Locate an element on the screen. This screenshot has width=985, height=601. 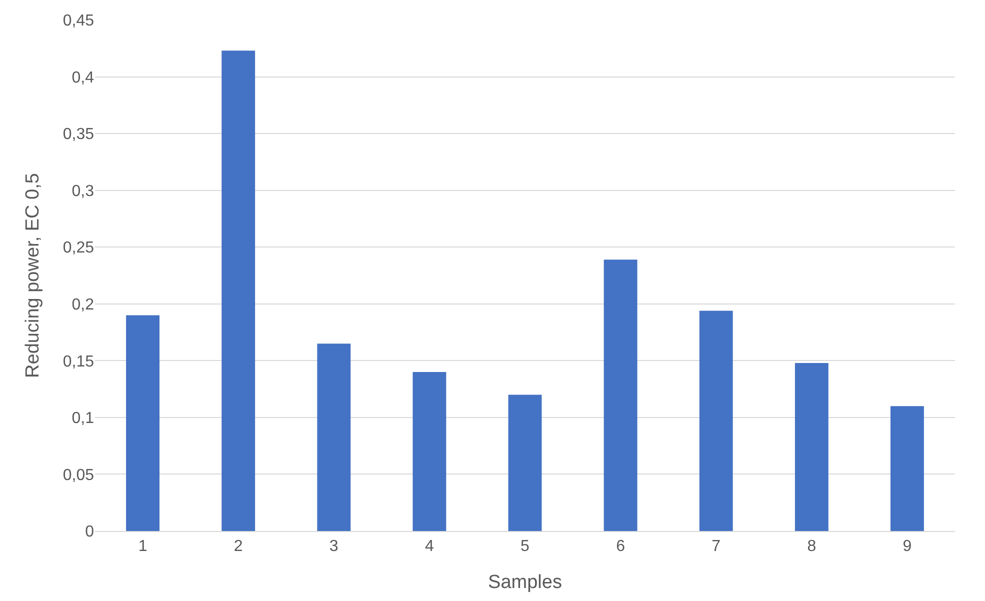
y-tick-label: 0,2 is located at coordinates (83, 305).